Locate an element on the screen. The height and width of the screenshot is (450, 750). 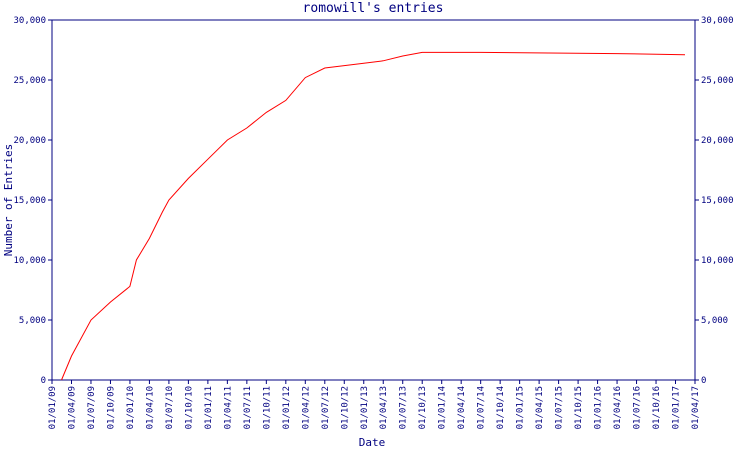
x-tick-label: 01/07/10 is located at coordinates (170, 407).